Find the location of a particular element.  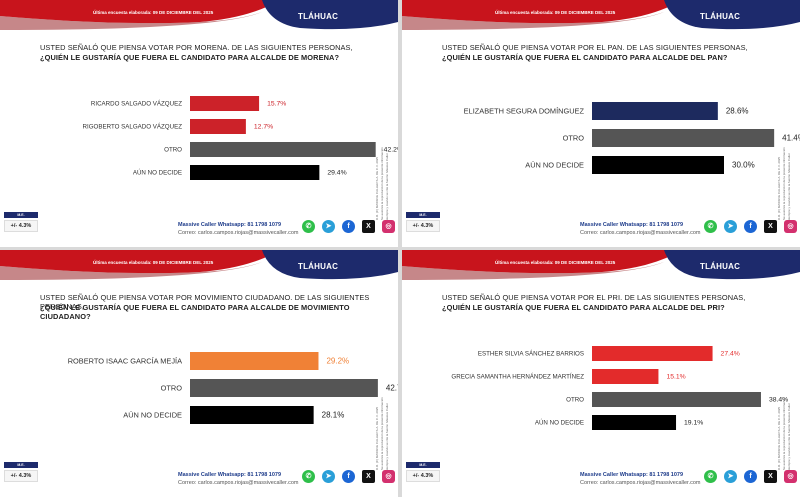

value-label: 29.4% is located at coordinates (336, 173).